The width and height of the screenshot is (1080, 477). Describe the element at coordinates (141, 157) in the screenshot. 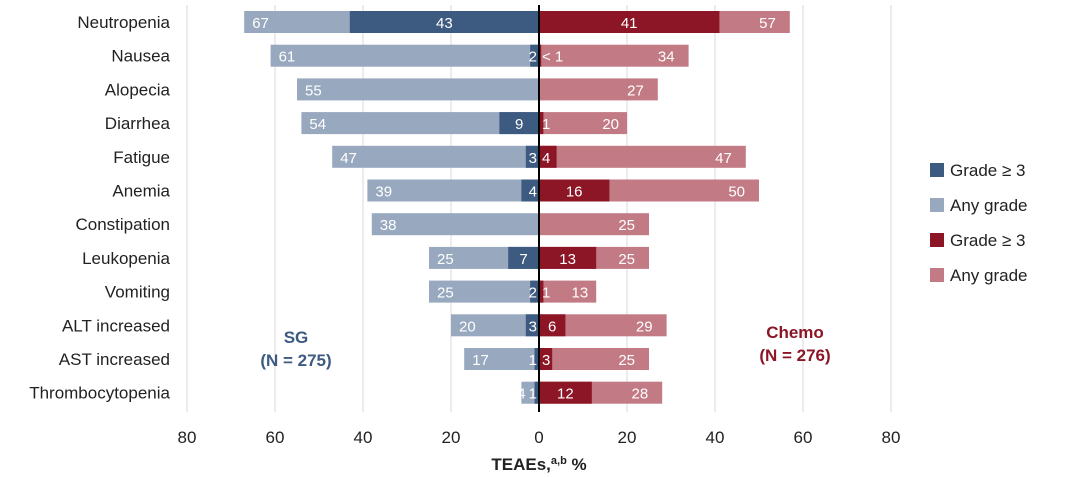

I see `category-label: Fatigue` at that location.